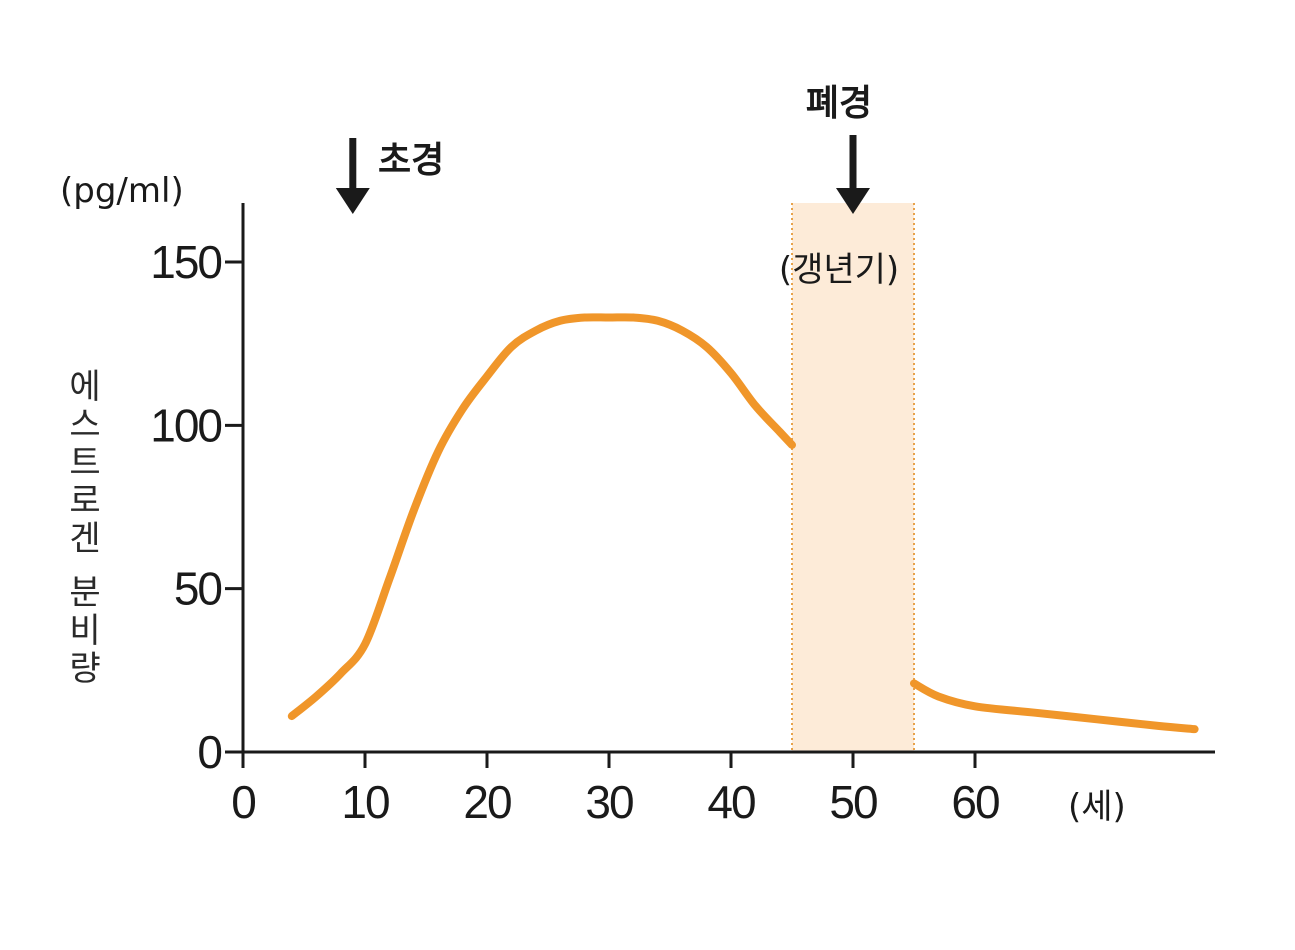 The width and height of the screenshot is (1295, 950). I want to click on y-axis-title-char-8: 량, so click(84, 669).